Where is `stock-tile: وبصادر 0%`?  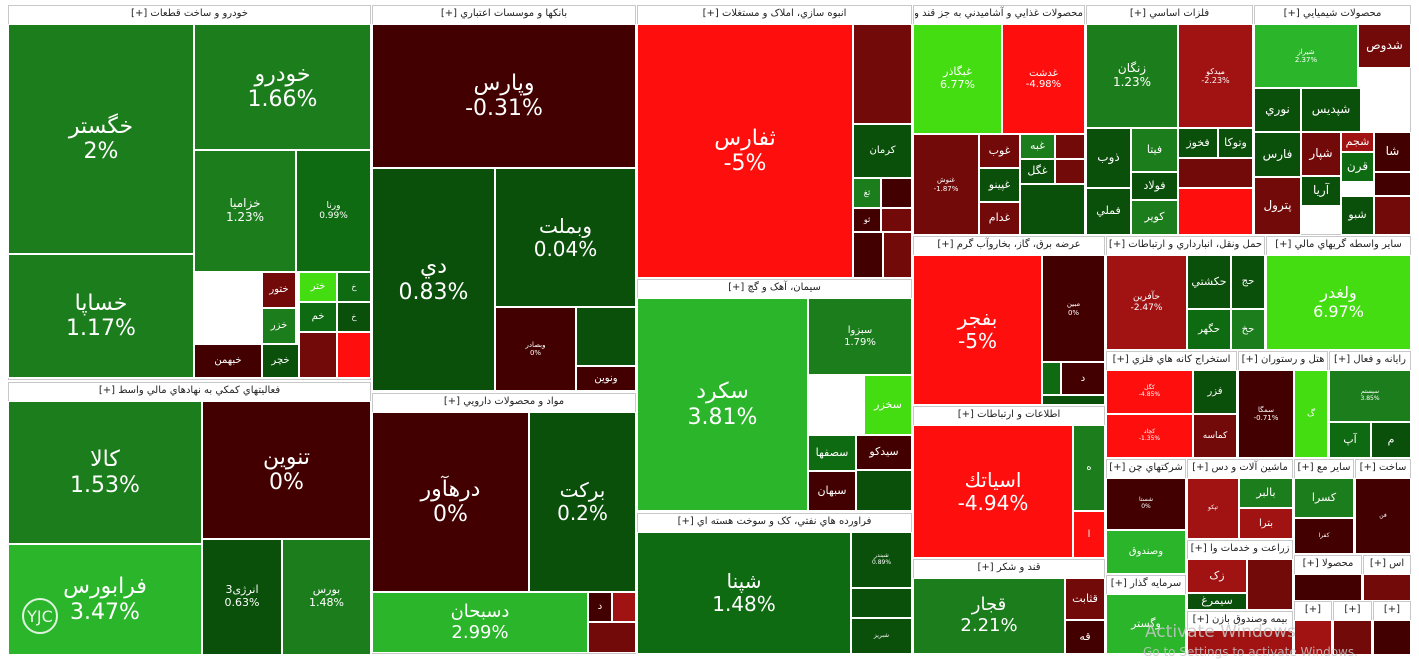 stock-tile: وبصادر 0% is located at coordinates (535, 349).